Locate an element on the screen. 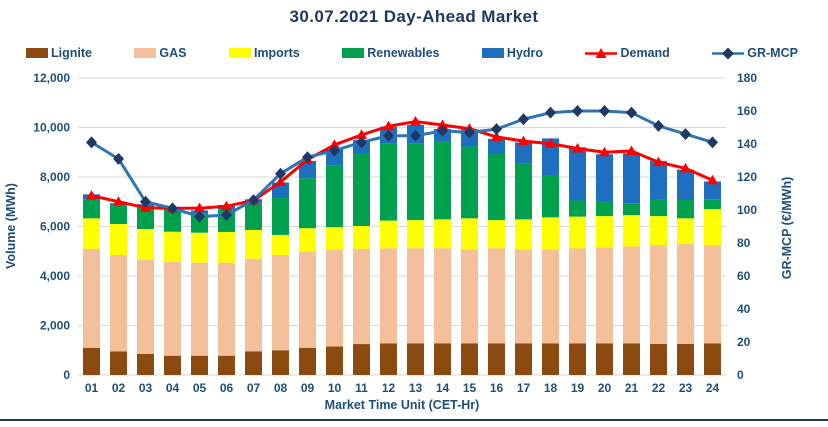 This screenshot has width=828, height=427. gas-swatch-icon is located at coordinates (145, 53).